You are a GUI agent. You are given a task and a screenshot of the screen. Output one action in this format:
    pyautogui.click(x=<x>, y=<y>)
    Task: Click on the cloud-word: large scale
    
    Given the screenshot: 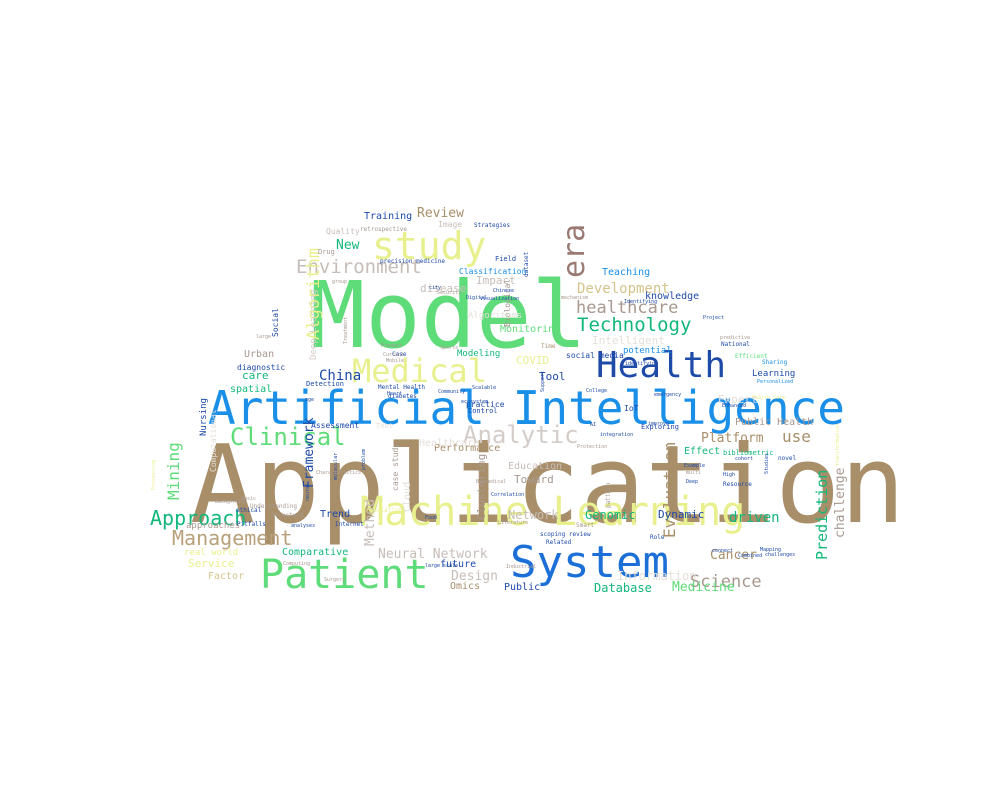 What is the action you would take?
    pyautogui.click(x=442, y=566)
    